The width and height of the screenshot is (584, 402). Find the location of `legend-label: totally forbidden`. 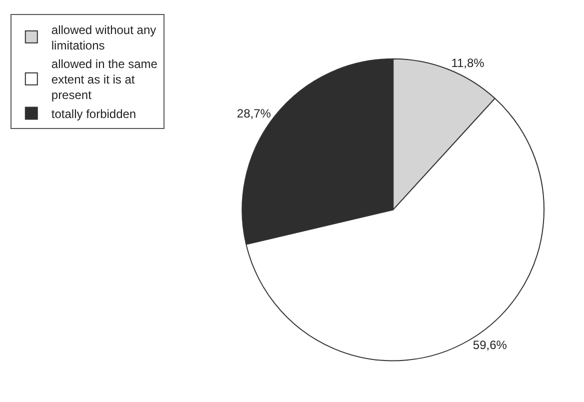

legend-label: totally forbidden is located at coordinates (93, 113).